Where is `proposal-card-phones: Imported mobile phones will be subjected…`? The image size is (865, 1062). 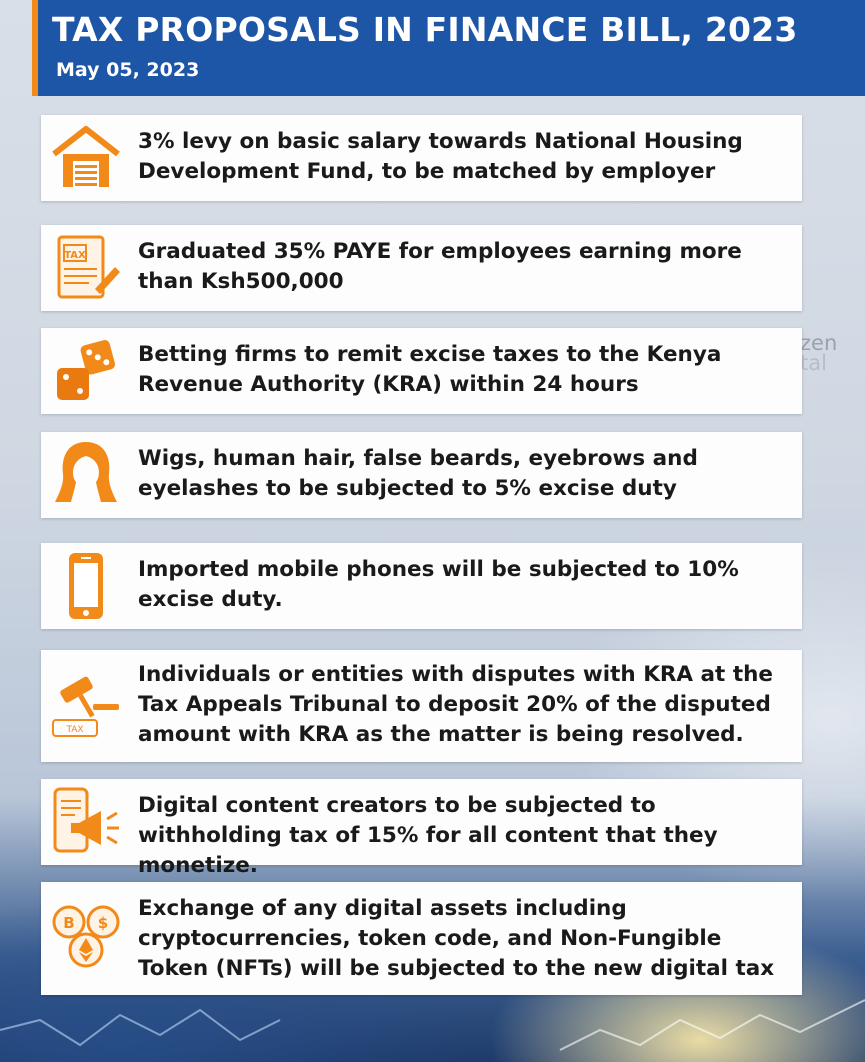
proposal-card-phones: Imported mobile phones will be subjected… is located at coordinates (421, 586).